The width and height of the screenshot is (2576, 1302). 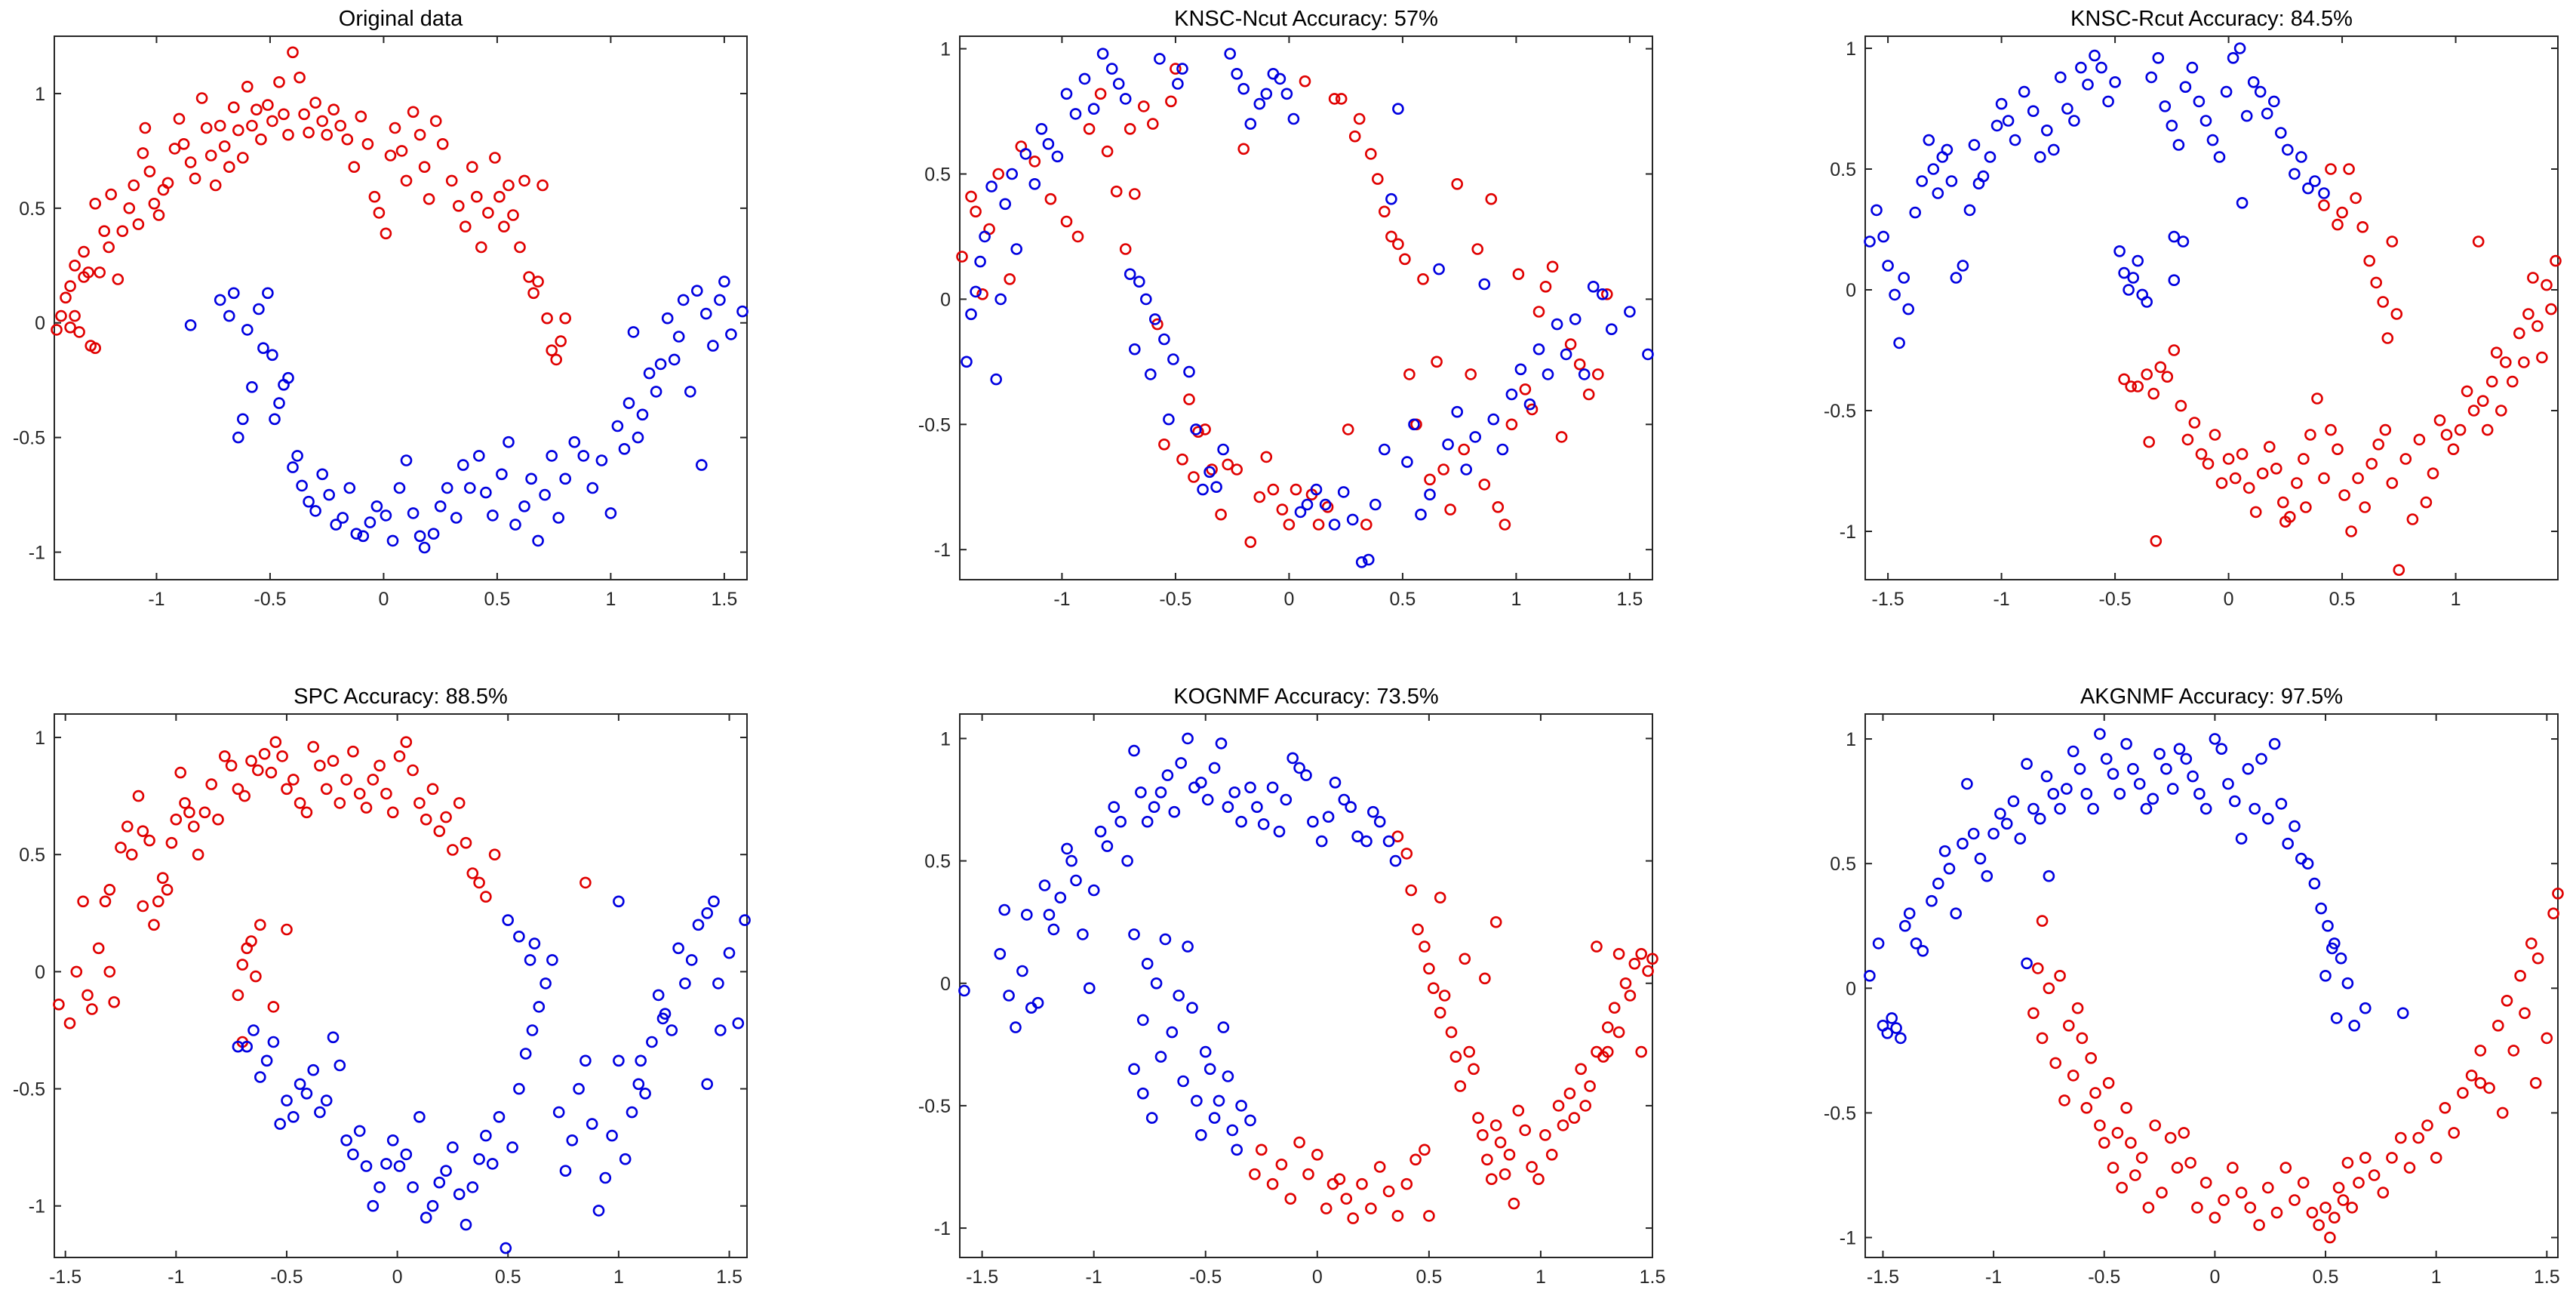 What do you see at coordinates (2436, 1278) in the screenshot?
I see `x-tick-label: 1` at bounding box center [2436, 1278].